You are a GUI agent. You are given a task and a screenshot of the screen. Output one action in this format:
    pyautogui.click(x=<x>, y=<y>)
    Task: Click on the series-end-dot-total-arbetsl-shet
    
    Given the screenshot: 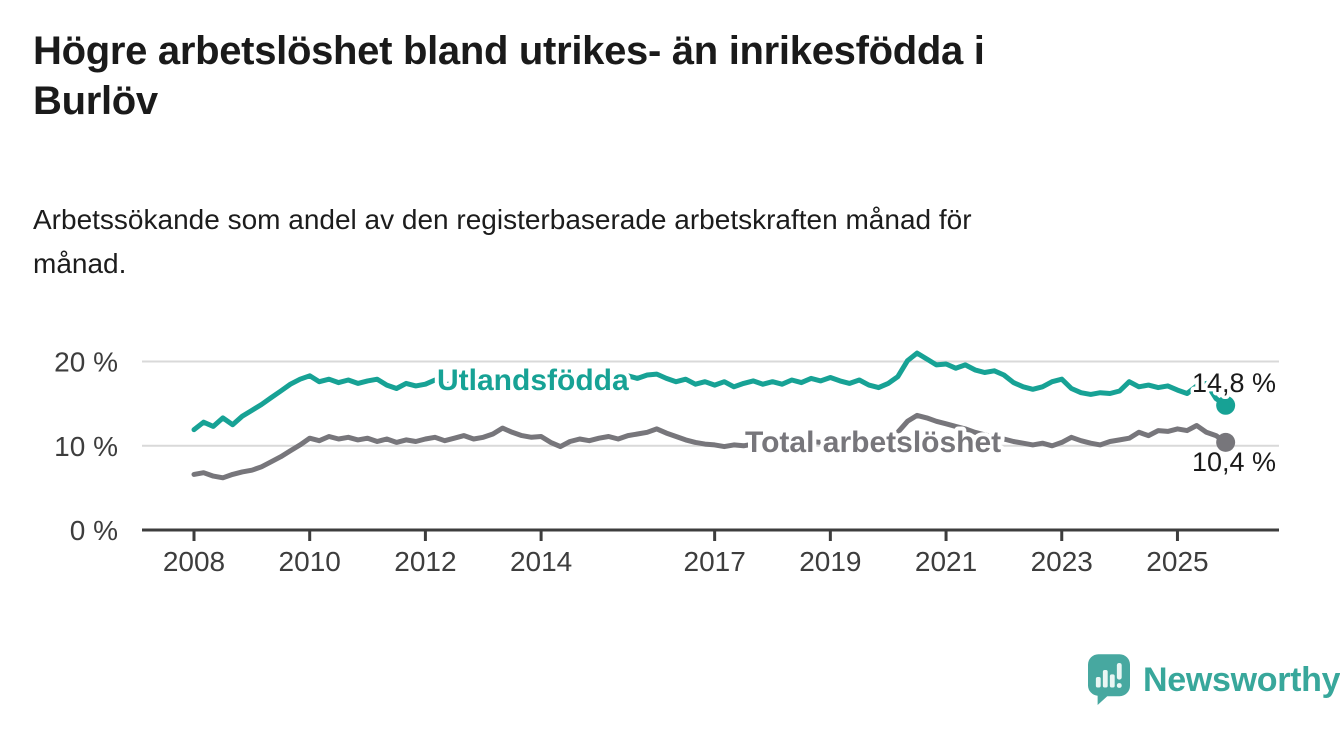 What is the action you would take?
    pyautogui.click(x=1226, y=442)
    